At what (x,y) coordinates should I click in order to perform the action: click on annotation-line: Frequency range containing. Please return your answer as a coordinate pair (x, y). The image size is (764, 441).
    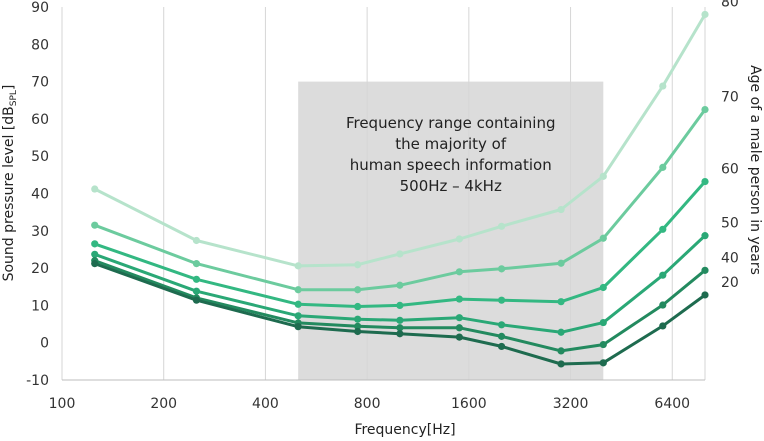
    Looking at the image, I should click on (451, 123).